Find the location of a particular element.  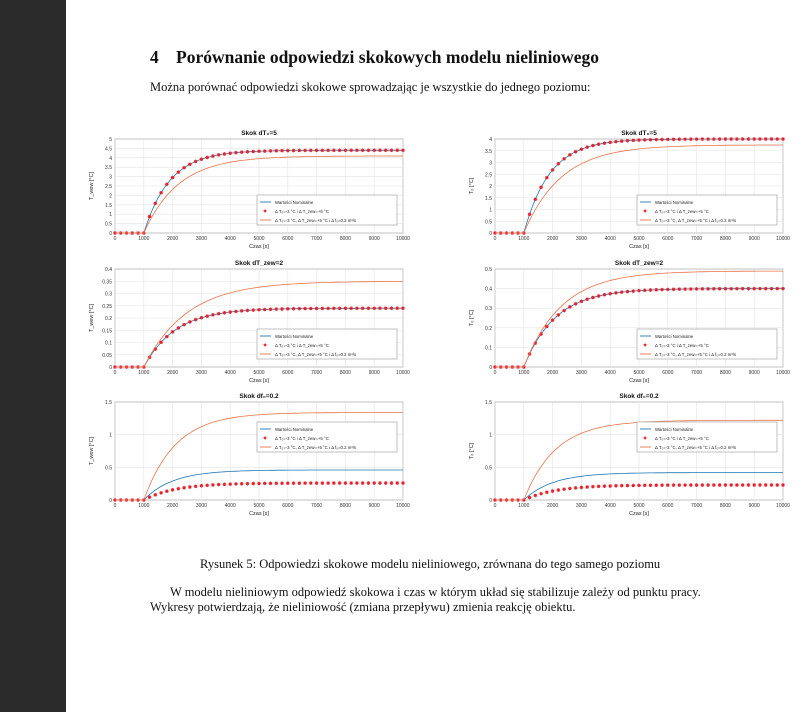

y-tick-label: 4.5 is located at coordinates (108, 149).